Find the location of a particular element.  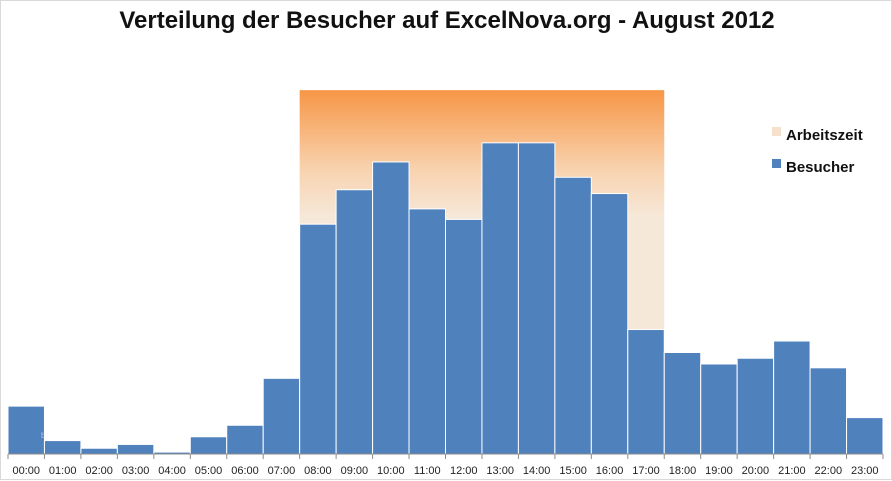

bar-1900 is located at coordinates (719, 409).